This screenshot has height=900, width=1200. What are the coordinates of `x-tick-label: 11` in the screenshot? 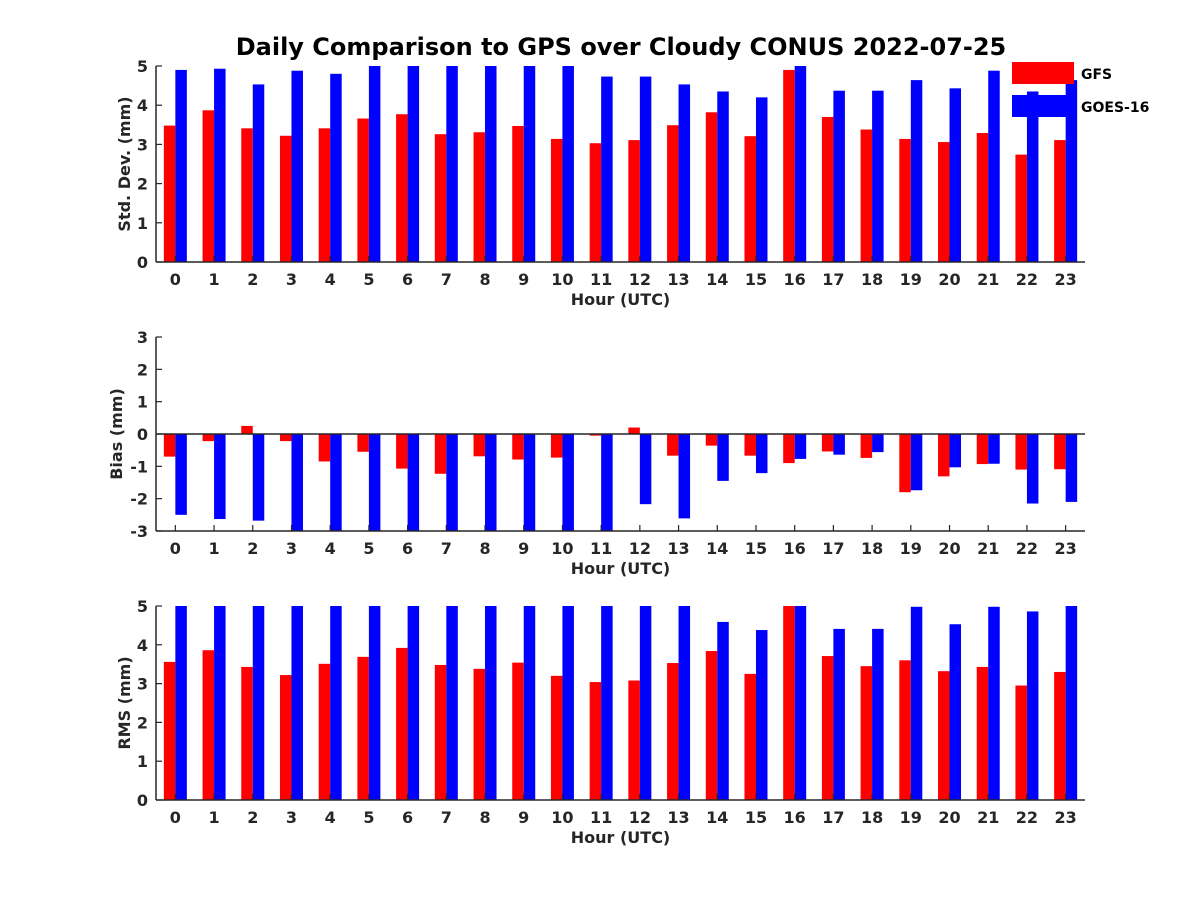 It's located at (601, 817).